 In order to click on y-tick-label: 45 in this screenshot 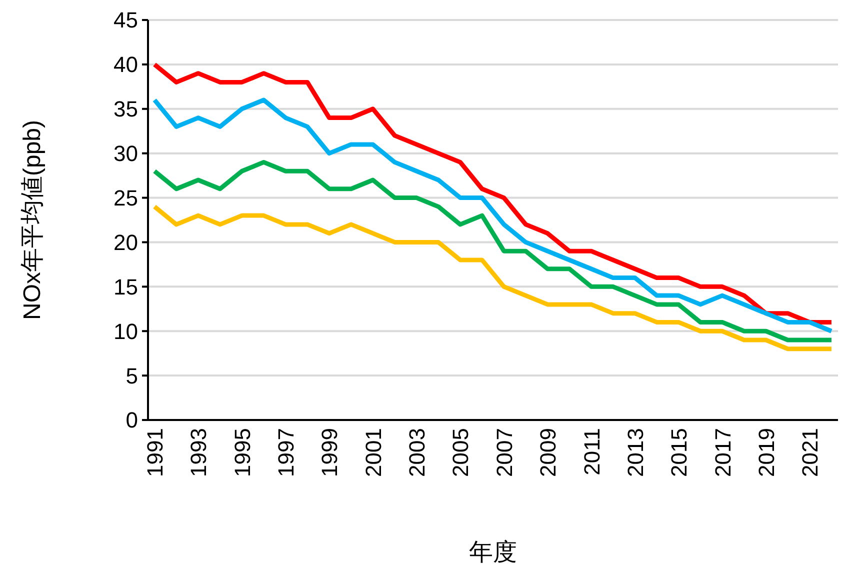, I will do `click(126, 20)`.